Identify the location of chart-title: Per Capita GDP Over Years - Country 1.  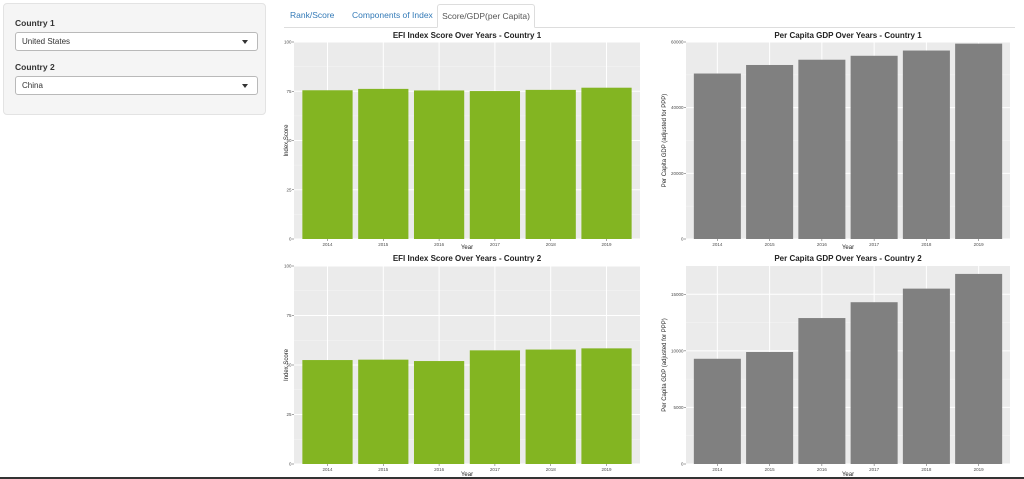
(848, 35).